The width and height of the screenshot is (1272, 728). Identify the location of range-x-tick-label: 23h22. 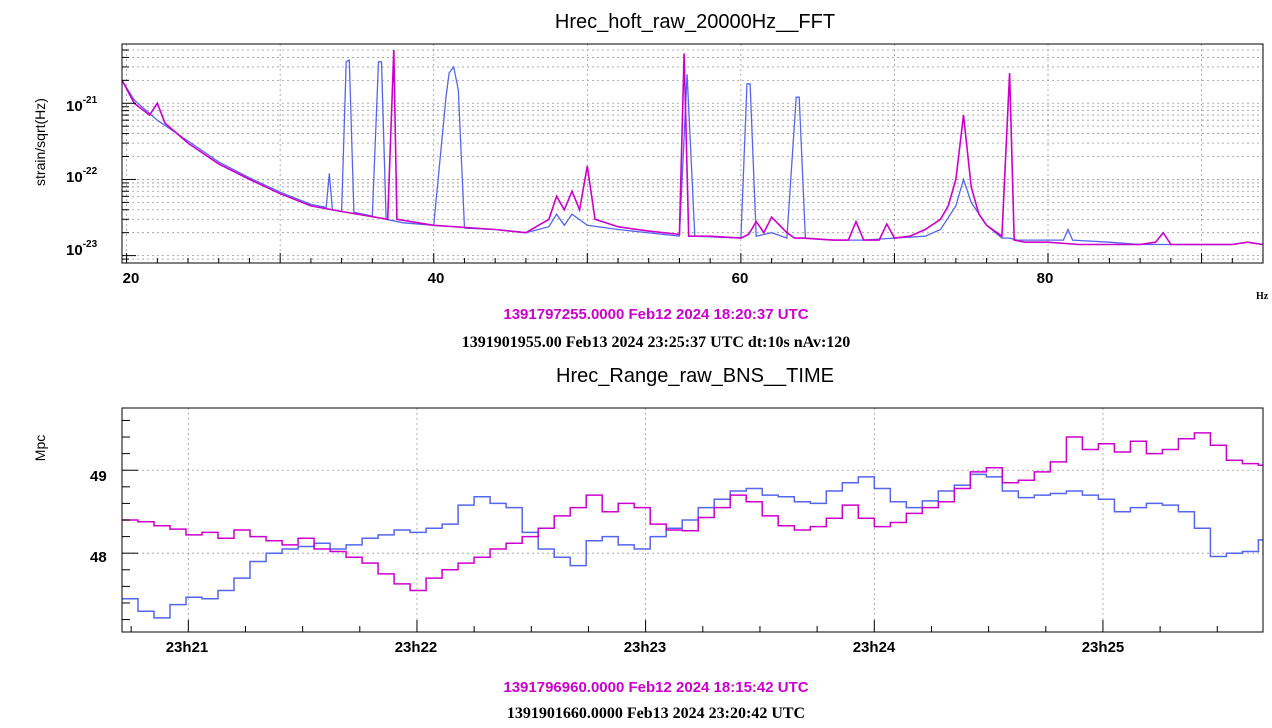
(416, 647).